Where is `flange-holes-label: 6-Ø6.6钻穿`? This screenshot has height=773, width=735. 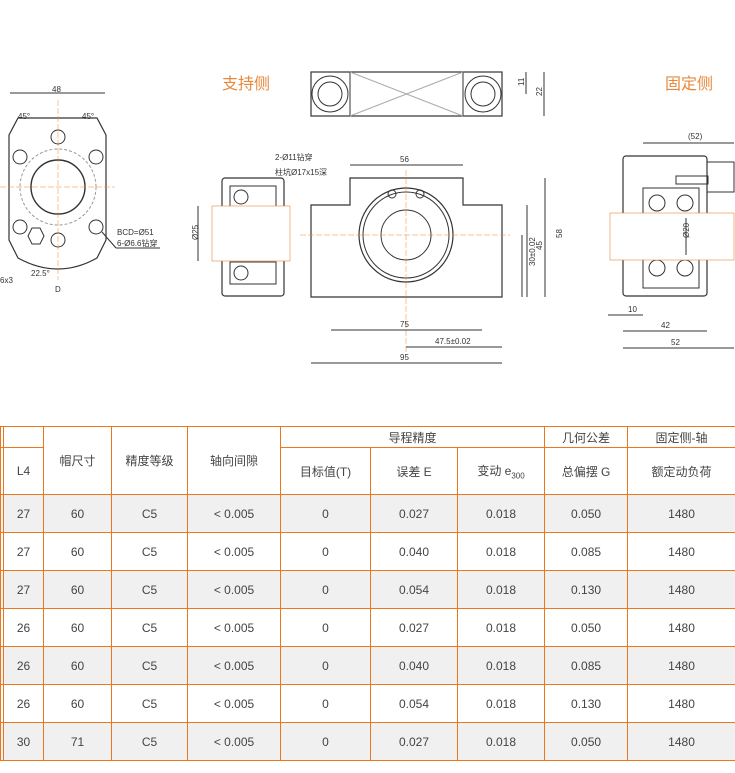
flange-holes-label: 6-Ø6.6钻穿 is located at coordinates (137, 243).